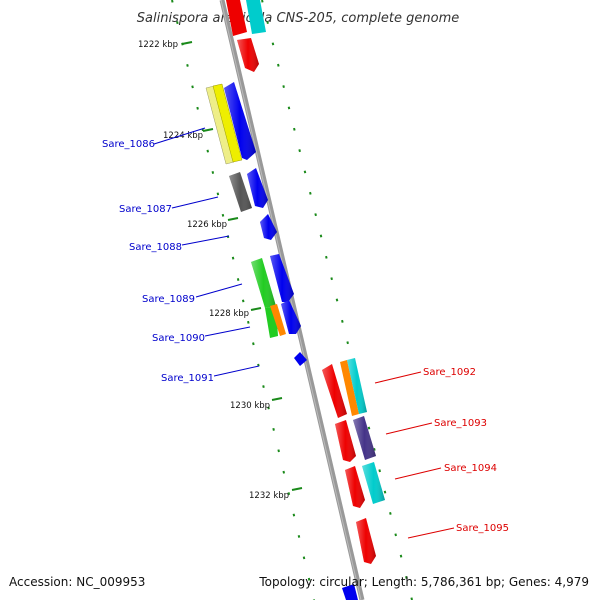 The image size is (600, 600). What do you see at coordinates (227, 123) in the screenshot?
I see `gene-bar-yellow` at bounding box center [227, 123].